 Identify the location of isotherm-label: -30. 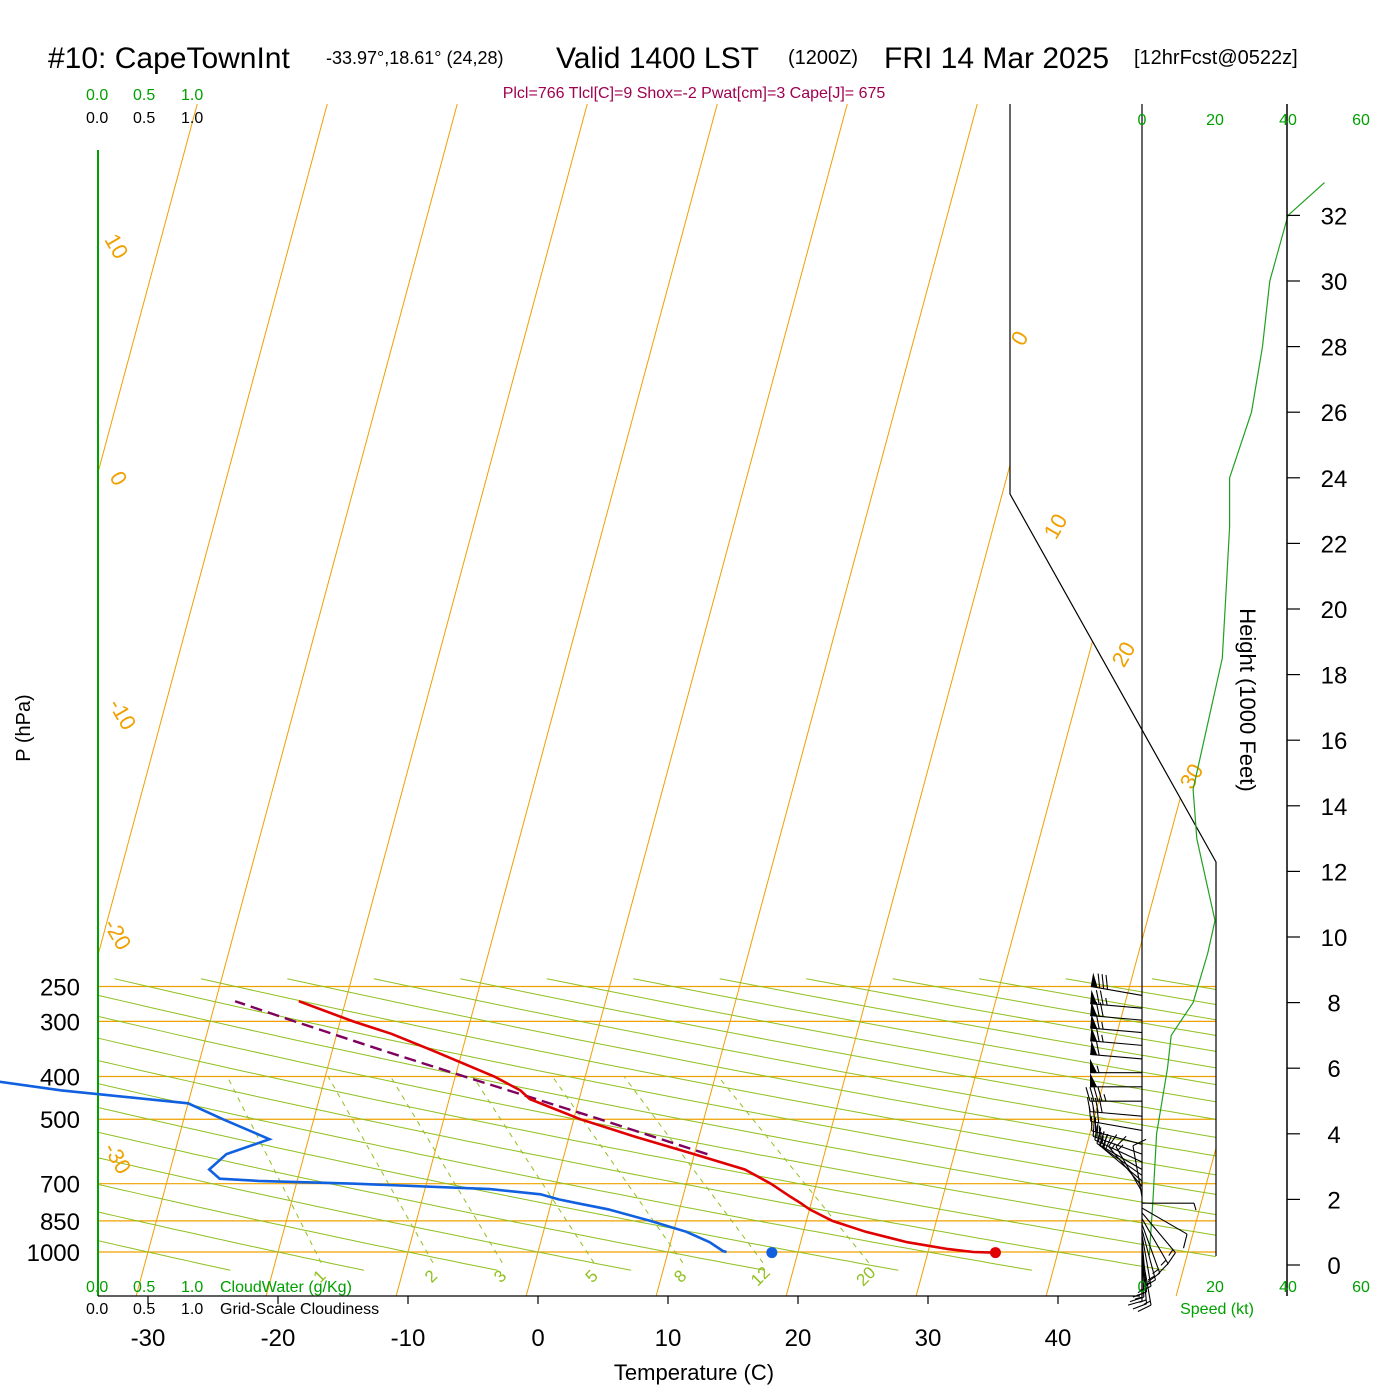
(118, 1158).